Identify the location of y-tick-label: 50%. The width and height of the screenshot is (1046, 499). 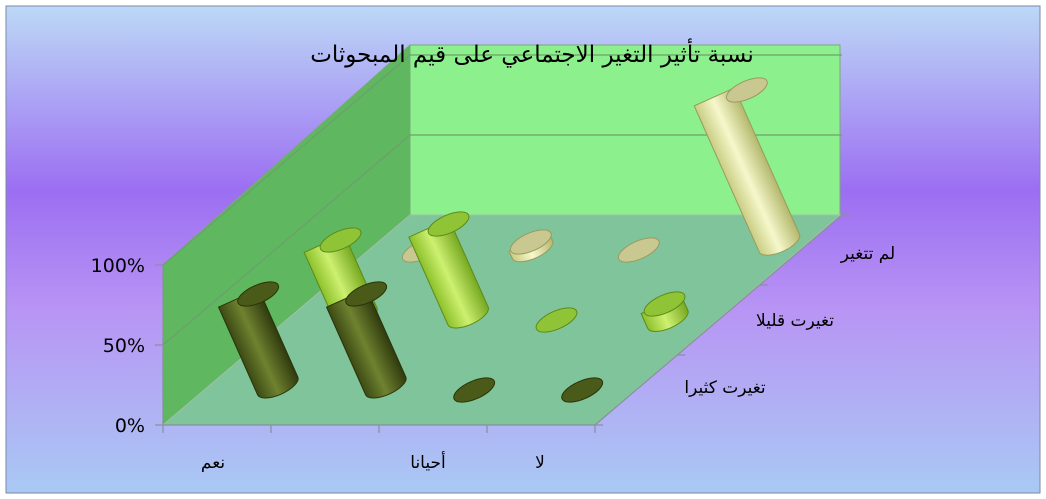
(124, 346).